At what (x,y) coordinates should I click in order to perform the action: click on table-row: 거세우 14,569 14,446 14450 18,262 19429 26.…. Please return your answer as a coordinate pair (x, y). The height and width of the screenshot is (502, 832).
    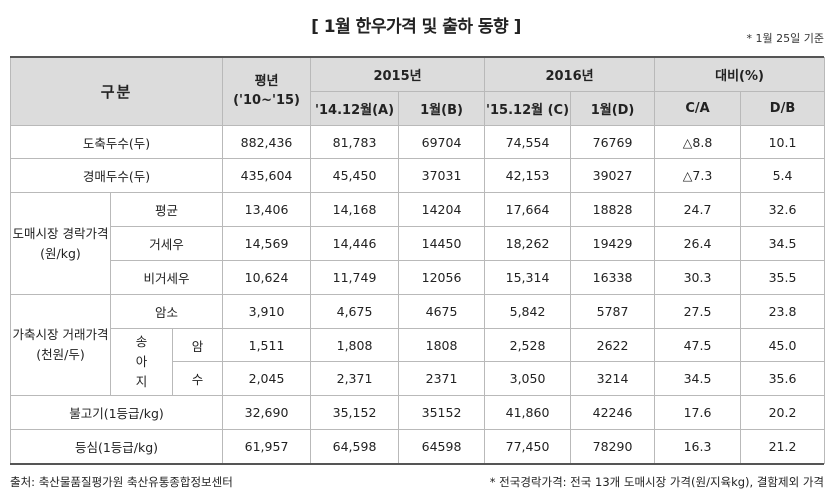
    Looking at the image, I should click on (418, 243).